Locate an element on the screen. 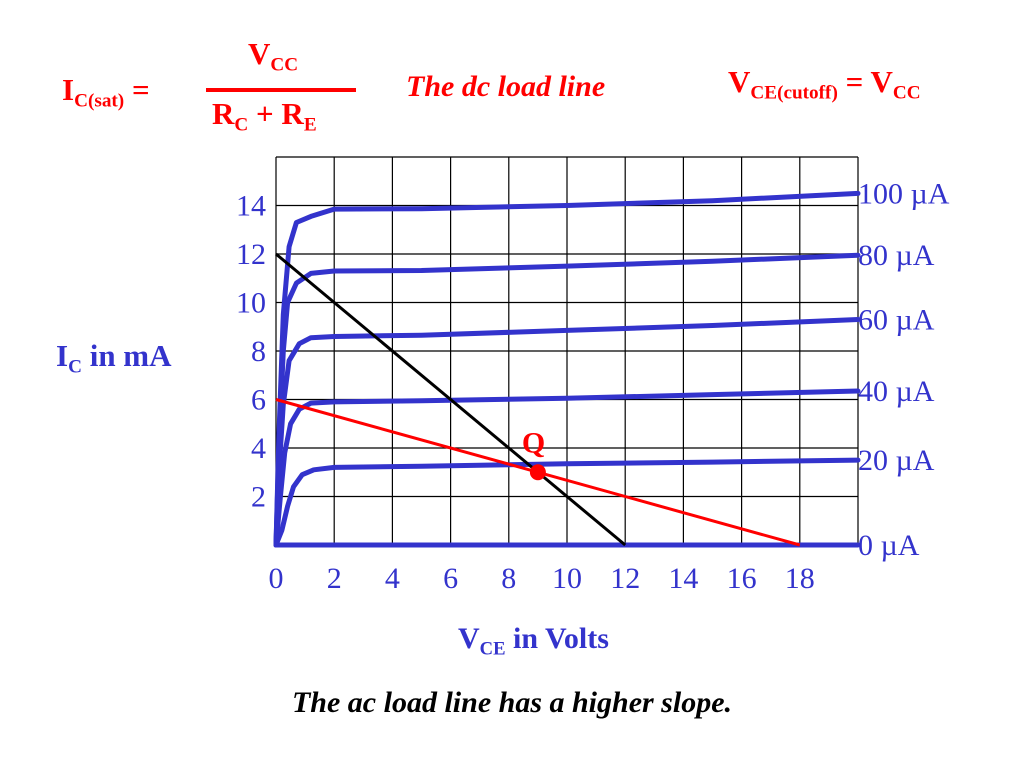 This screenshot has width=1024, height=768. vce-cutoff-formula: VCE(cutoff) = VCC is located at coordinates (824, 84).